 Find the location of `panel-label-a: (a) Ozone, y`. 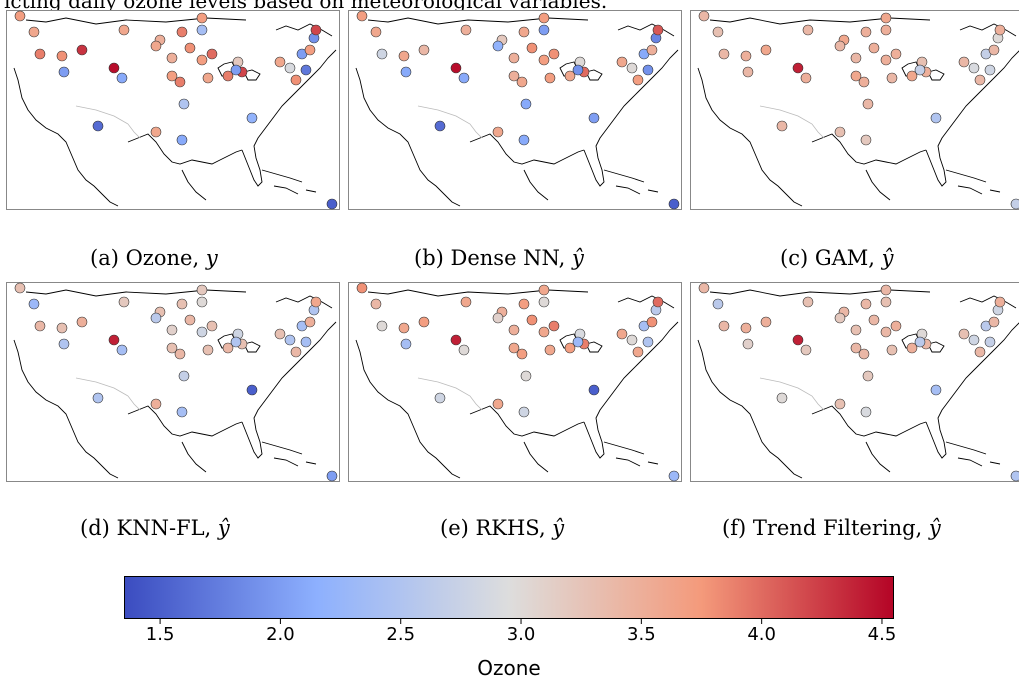

panel-label-a: (a) Ozone, y is located at coordinates (154, 258).